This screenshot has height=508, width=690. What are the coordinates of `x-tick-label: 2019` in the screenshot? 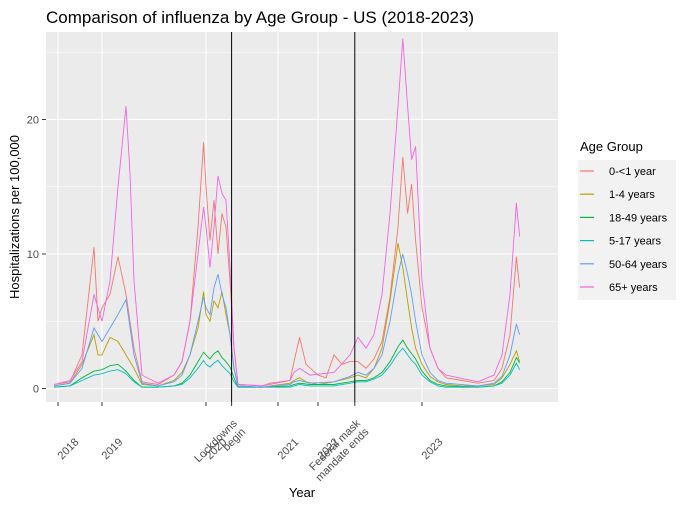 It's located at (113, 449).